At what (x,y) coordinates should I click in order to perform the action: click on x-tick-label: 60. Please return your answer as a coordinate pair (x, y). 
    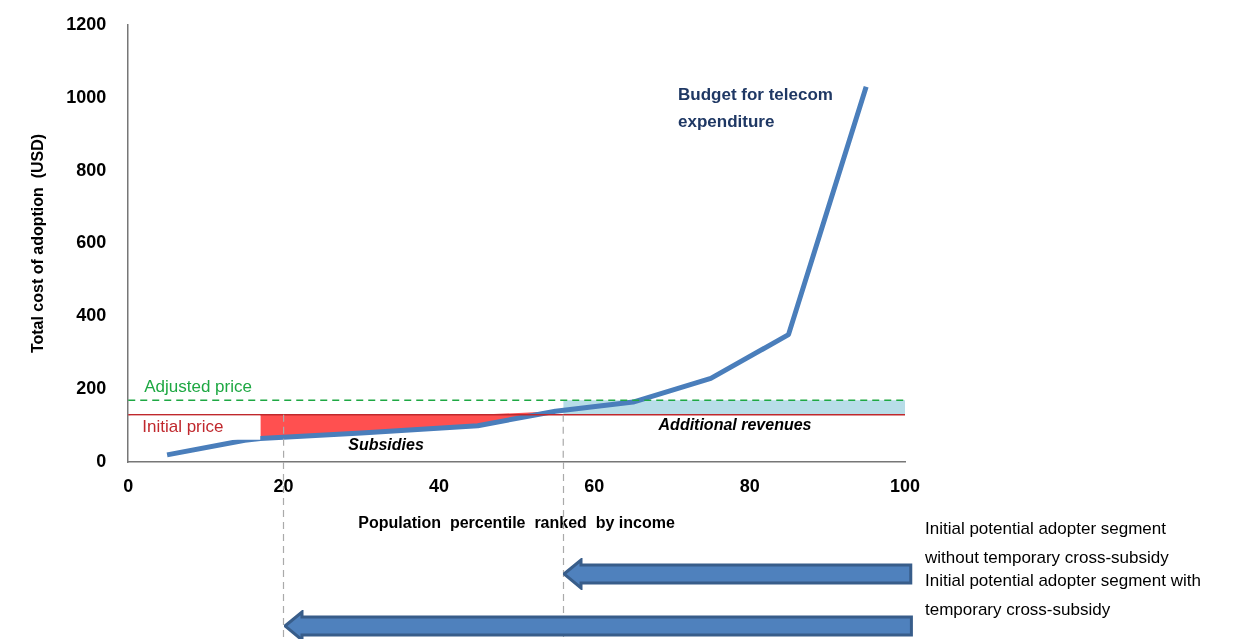
    Looking at the image, I should click on (594, 485).